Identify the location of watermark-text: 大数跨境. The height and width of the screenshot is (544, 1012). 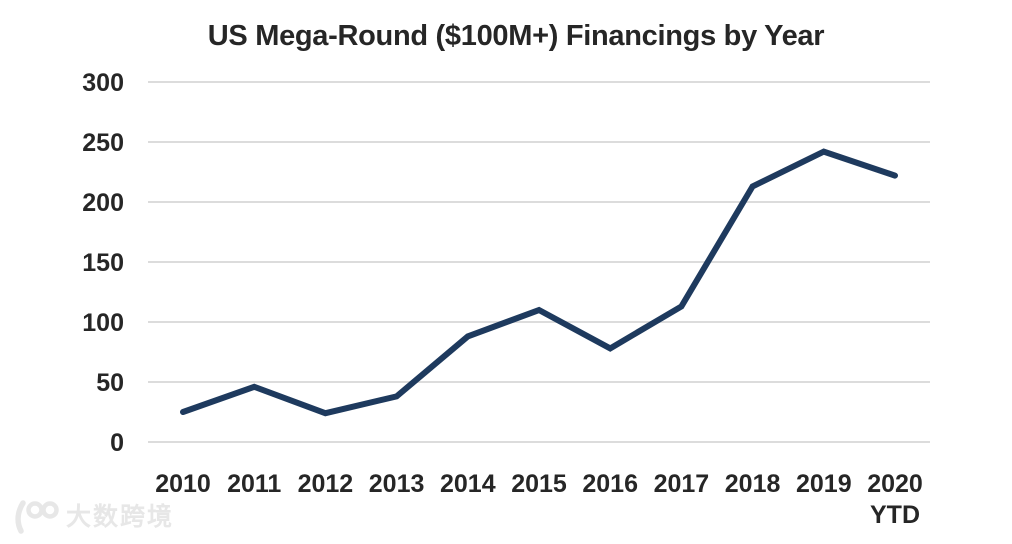
(120, 516).